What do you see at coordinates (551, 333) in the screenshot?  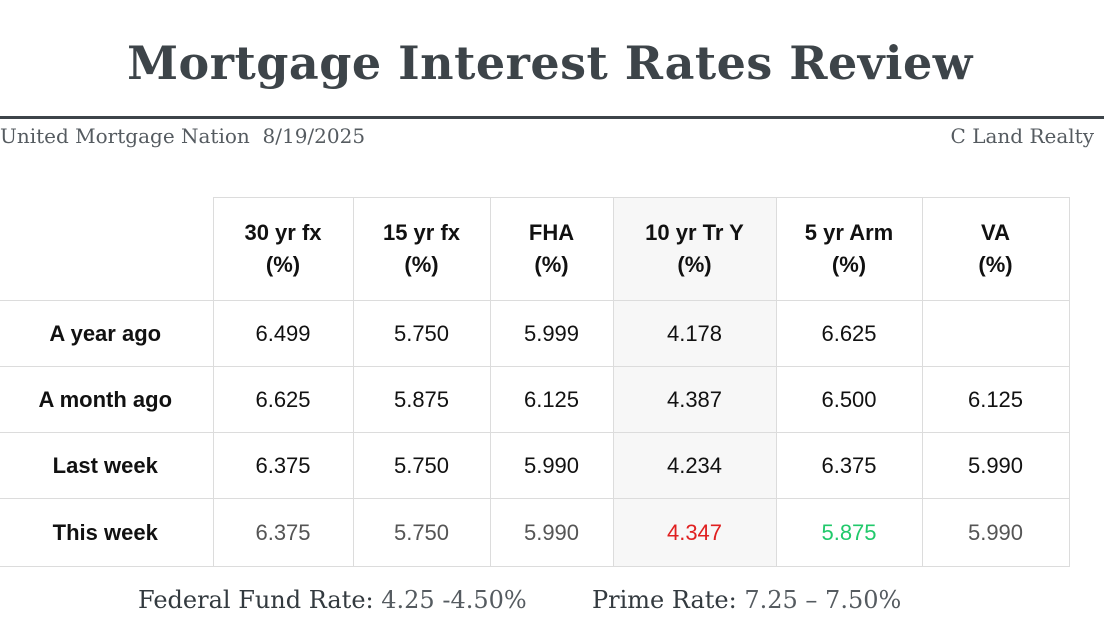 I see `table-cell: 5.999` at bounding box center [551, 333].